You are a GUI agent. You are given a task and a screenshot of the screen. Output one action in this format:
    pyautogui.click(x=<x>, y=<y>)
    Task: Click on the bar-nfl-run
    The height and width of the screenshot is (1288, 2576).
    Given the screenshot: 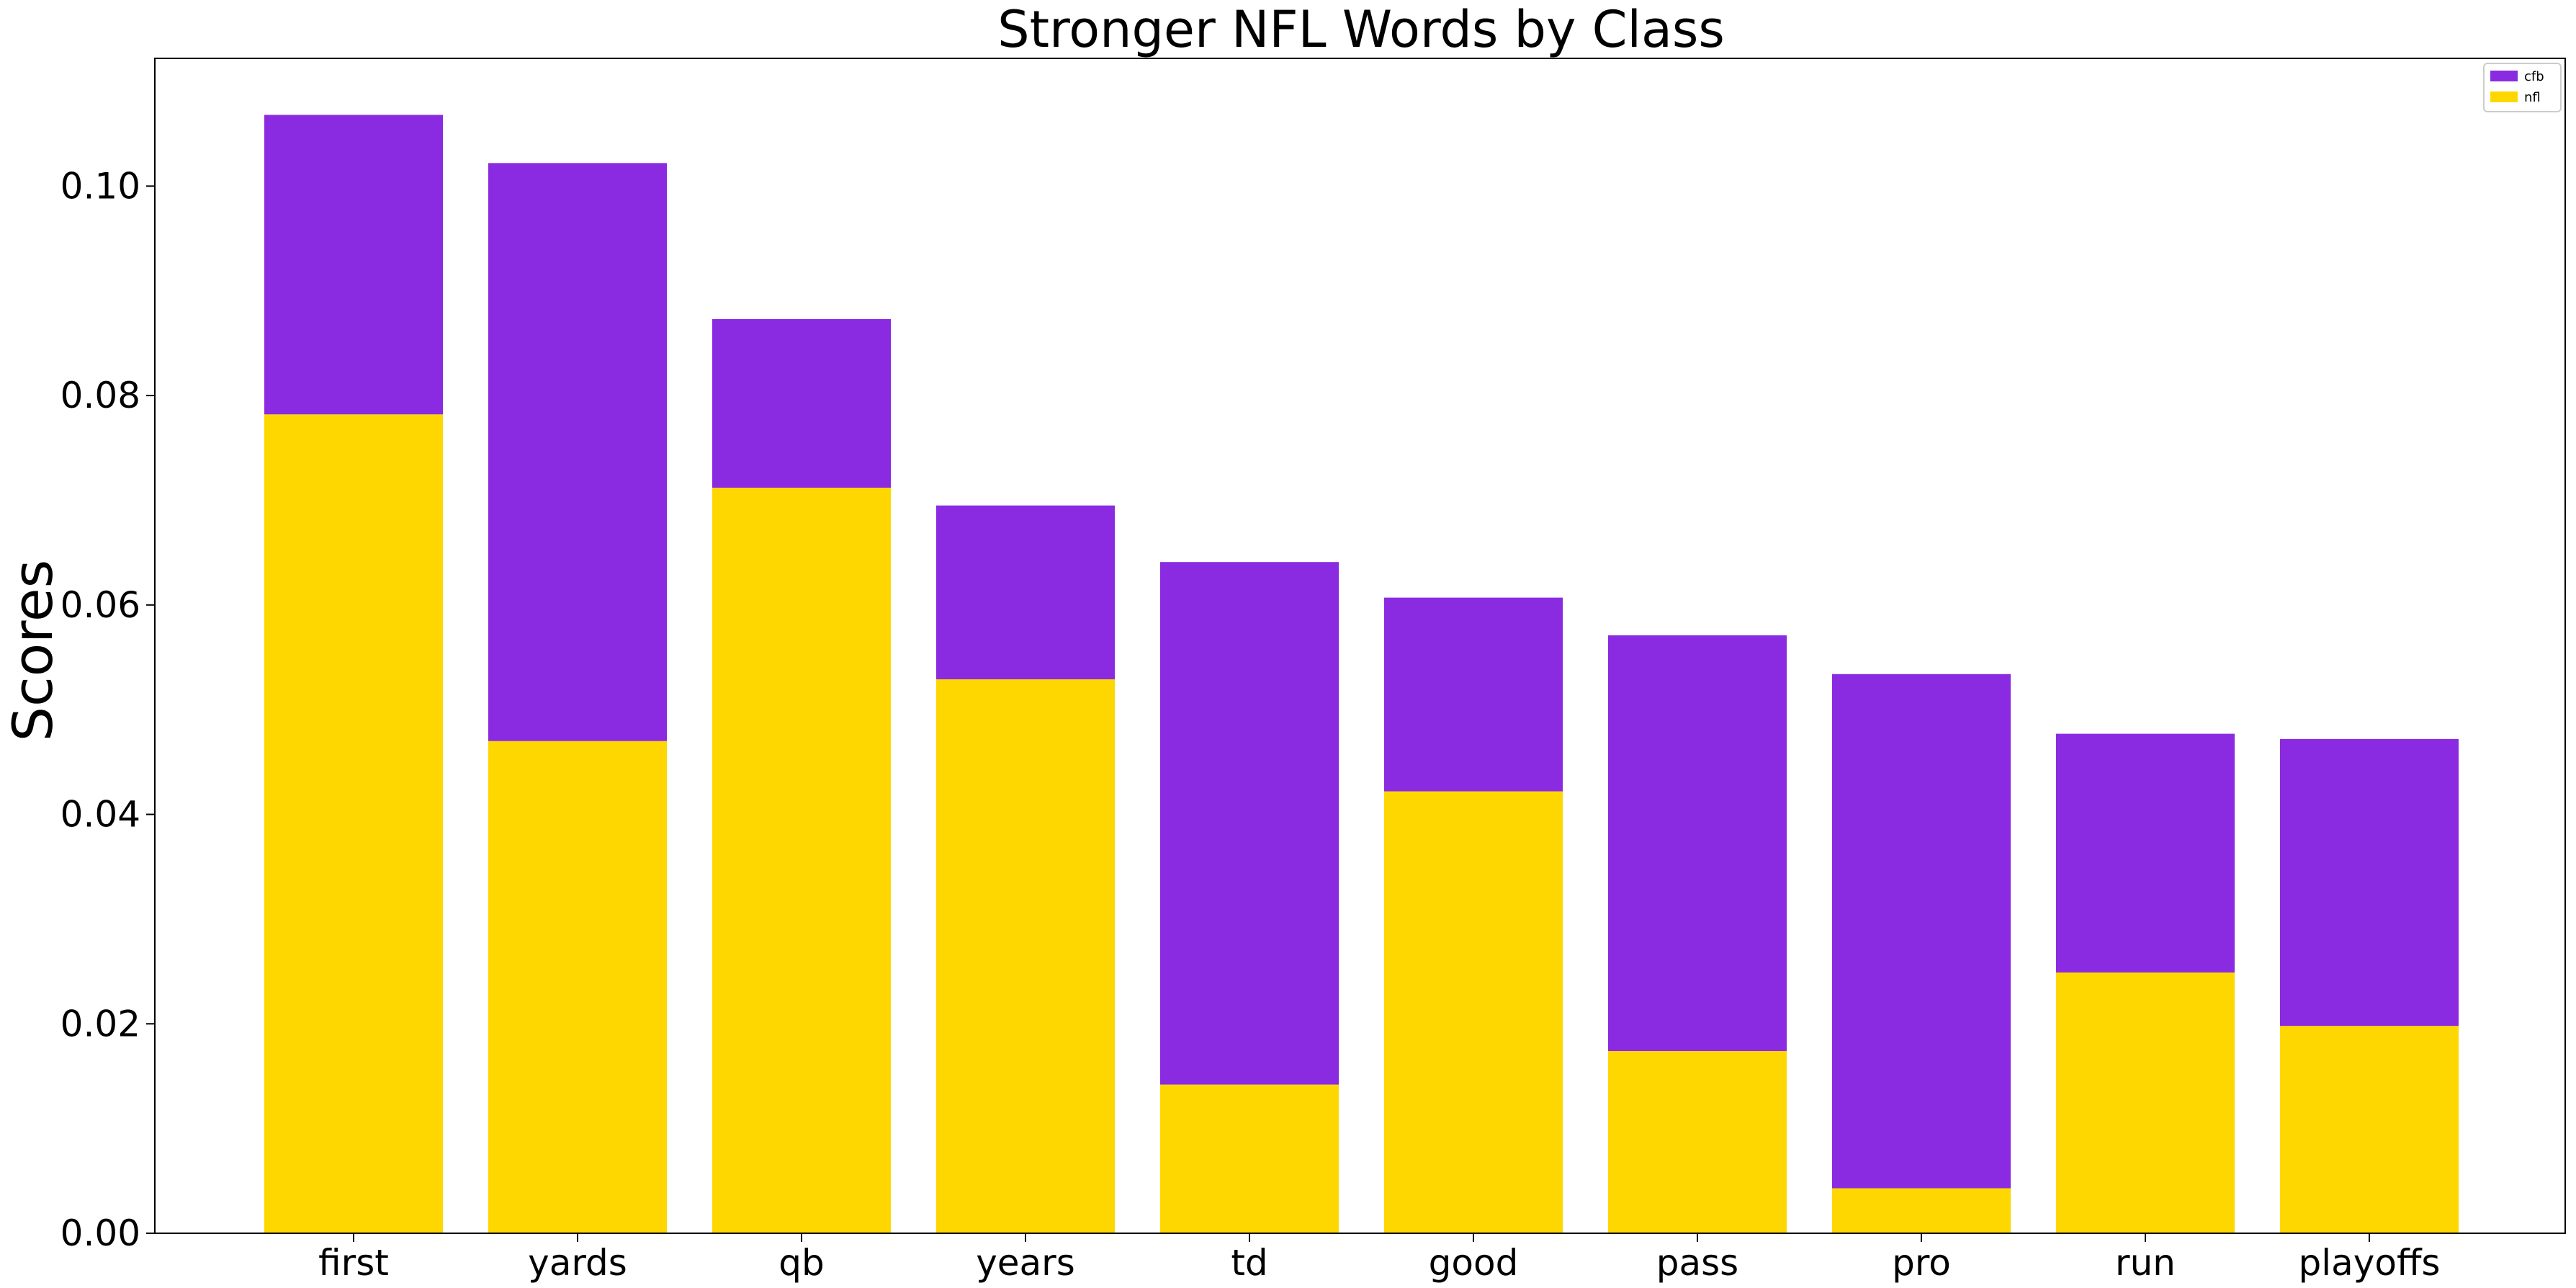 What is the action you would take?
    pyautogui.click(x=2145, y=1102)
    